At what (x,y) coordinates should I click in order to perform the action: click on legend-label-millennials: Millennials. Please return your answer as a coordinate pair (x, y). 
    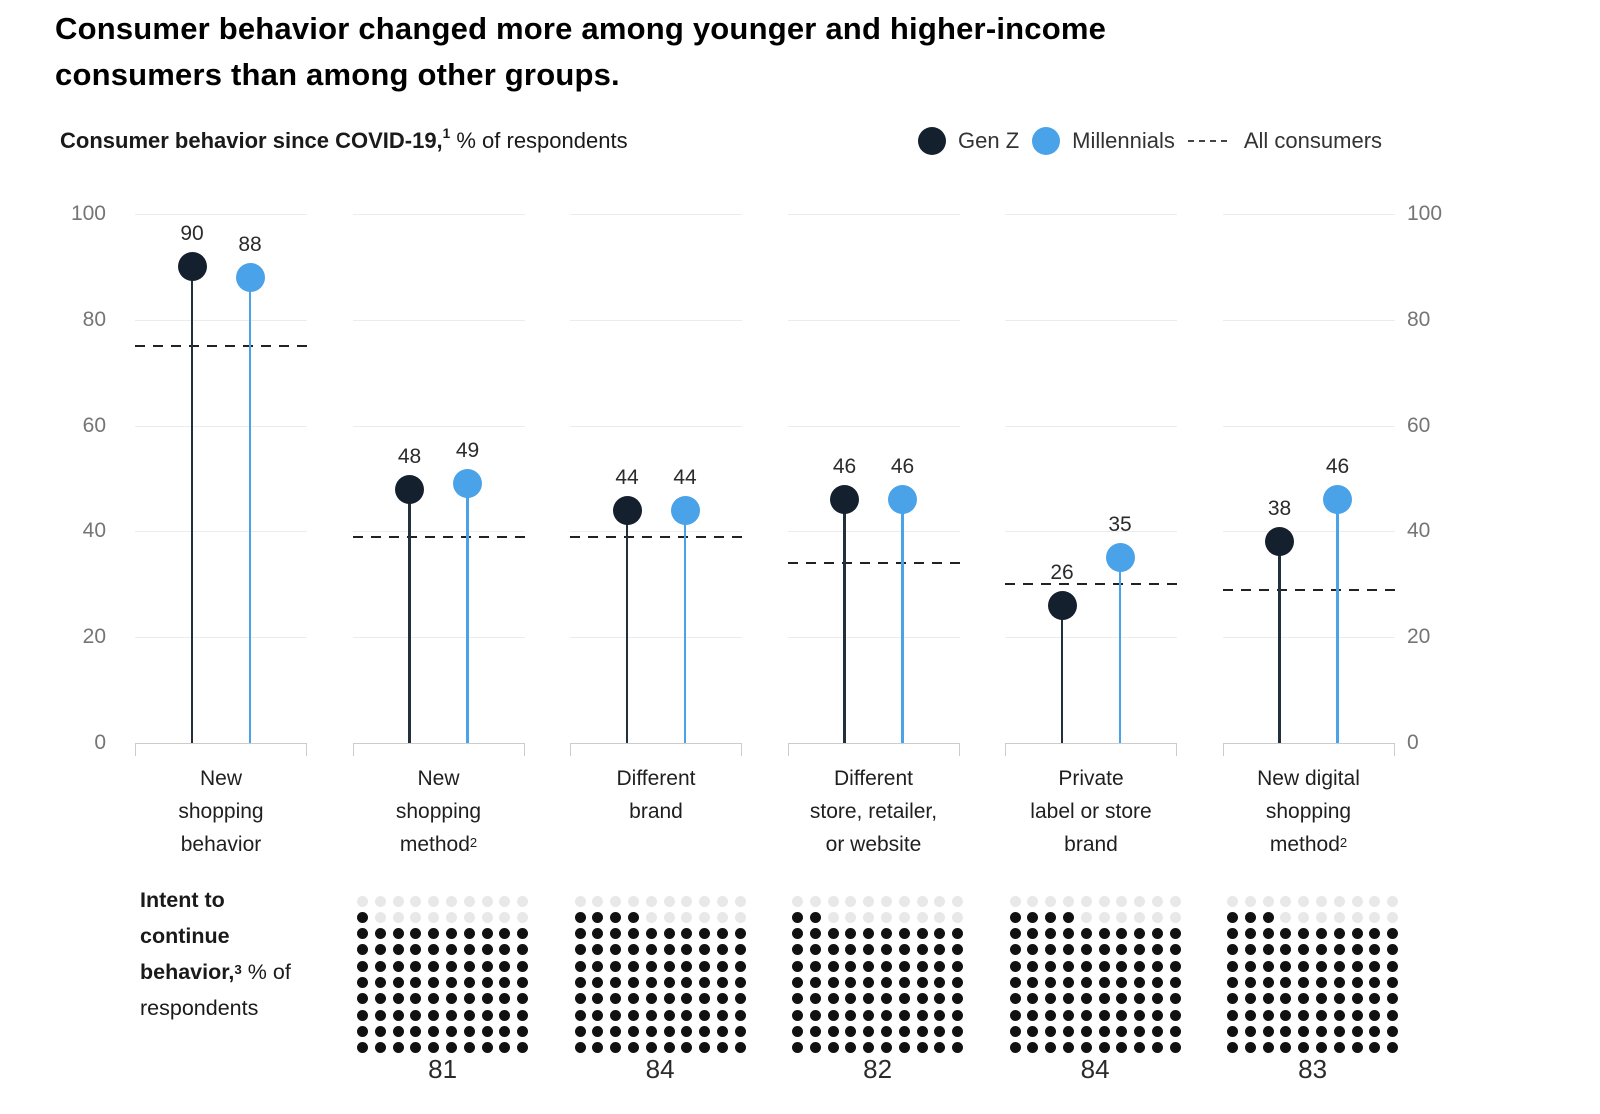
    Looking at the image, I should click on (1123, 140).